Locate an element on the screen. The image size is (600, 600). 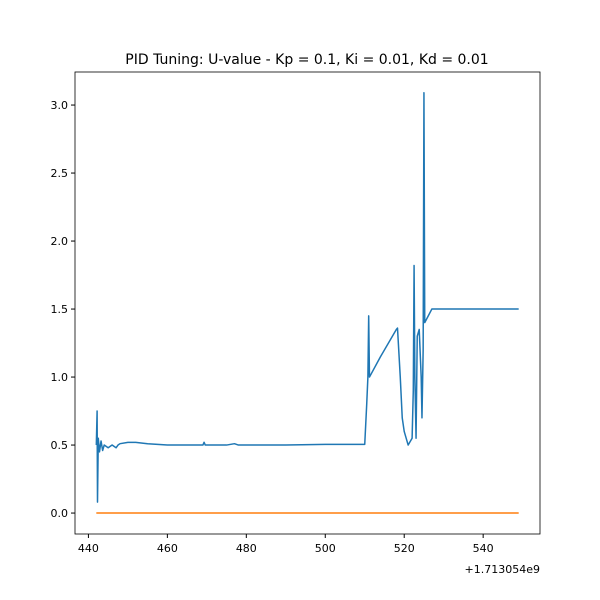
x-tick-label: 480 is located at coordinates (246, 548).